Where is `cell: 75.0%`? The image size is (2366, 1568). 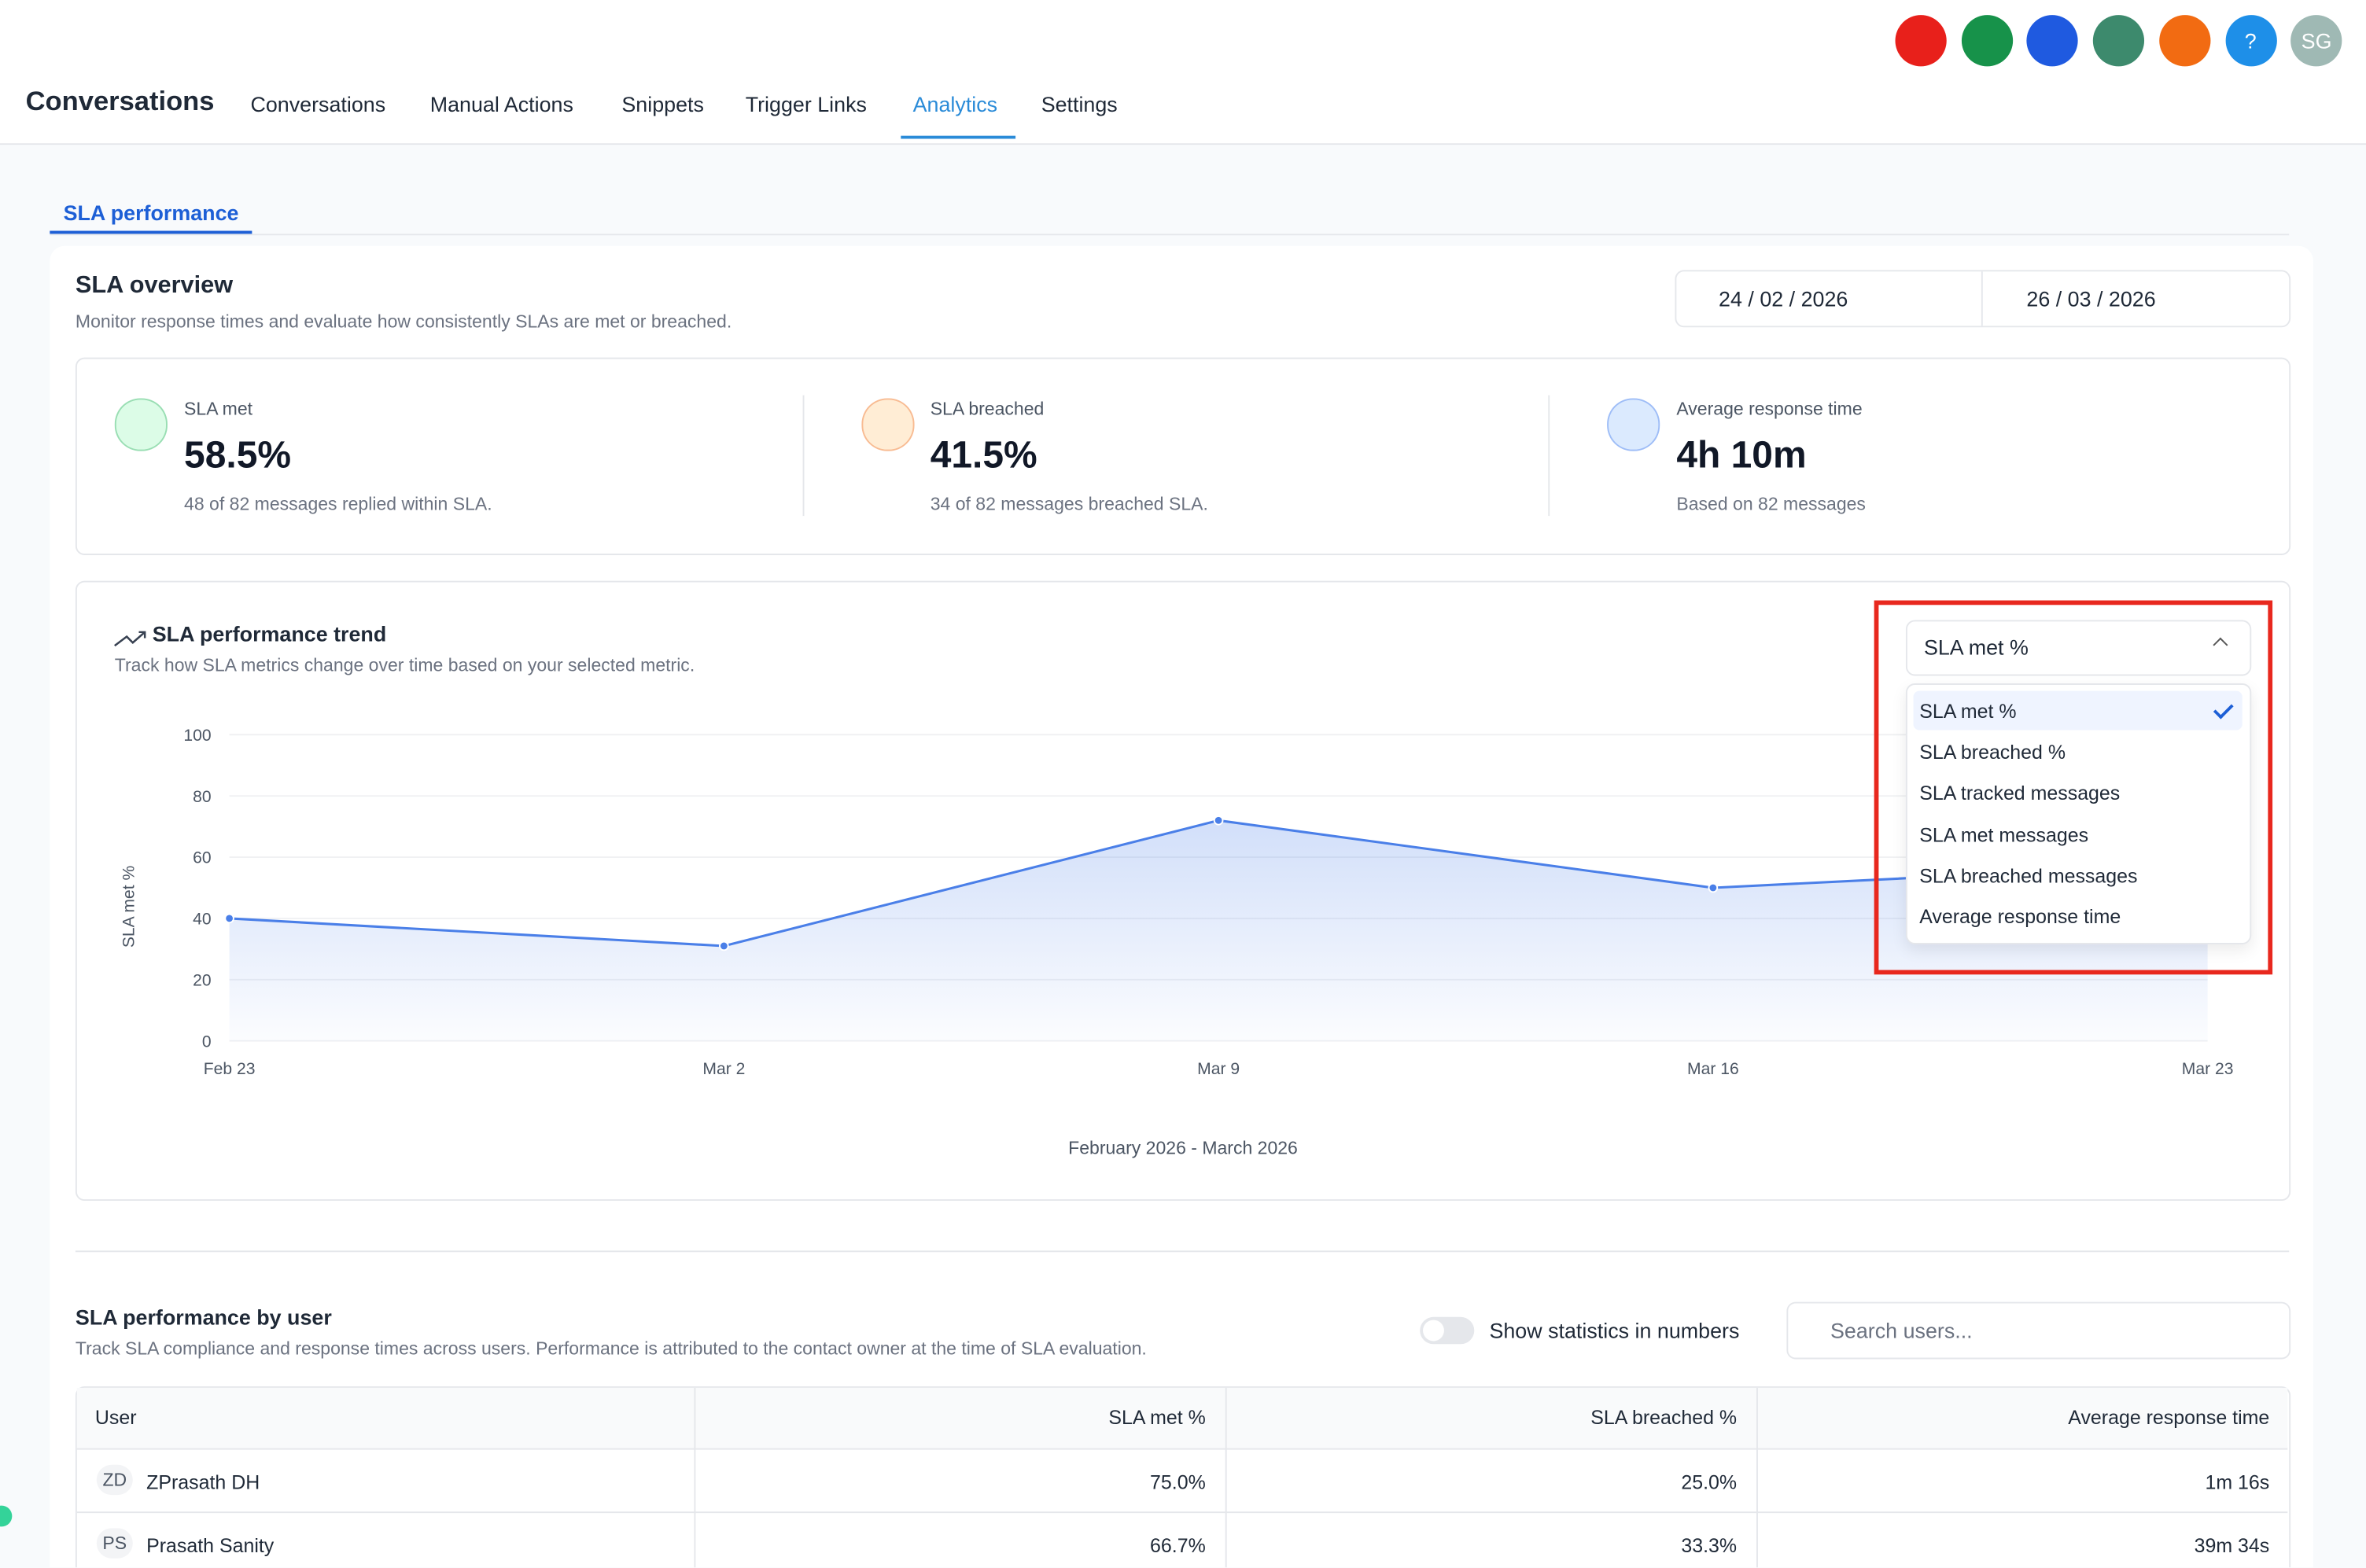
cell: 75.0% is located at coordinates (1178, 1482).